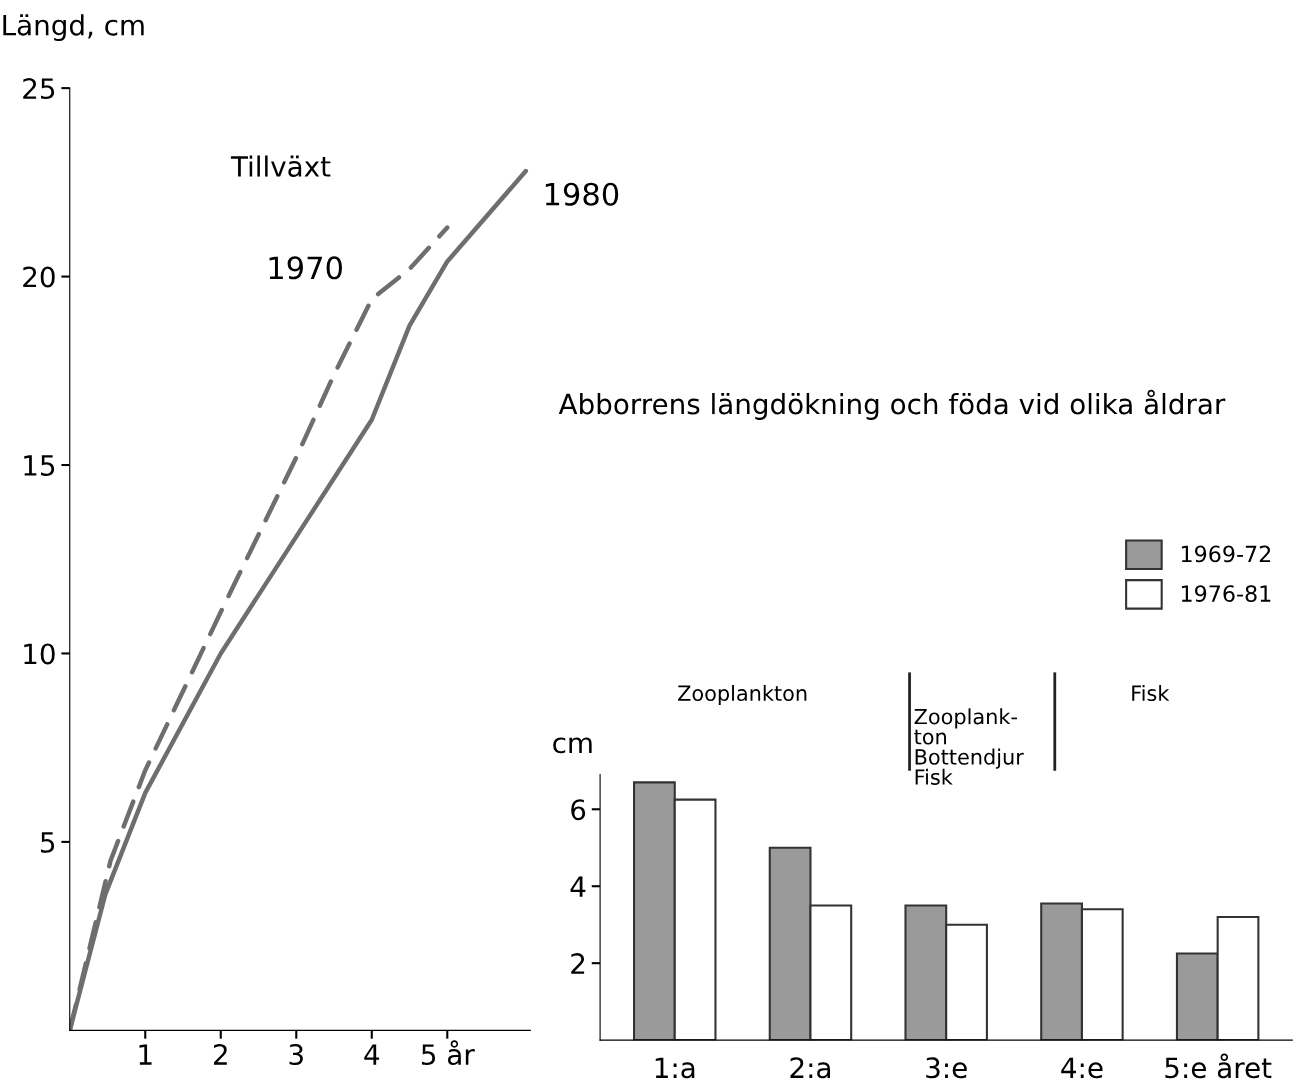 Image resolution: width=1316 pixels, height=1088 pixels. Describe the element at coordinates (1226, 554) in the screenshot. I see `legend-label: 1969-72` at that location.